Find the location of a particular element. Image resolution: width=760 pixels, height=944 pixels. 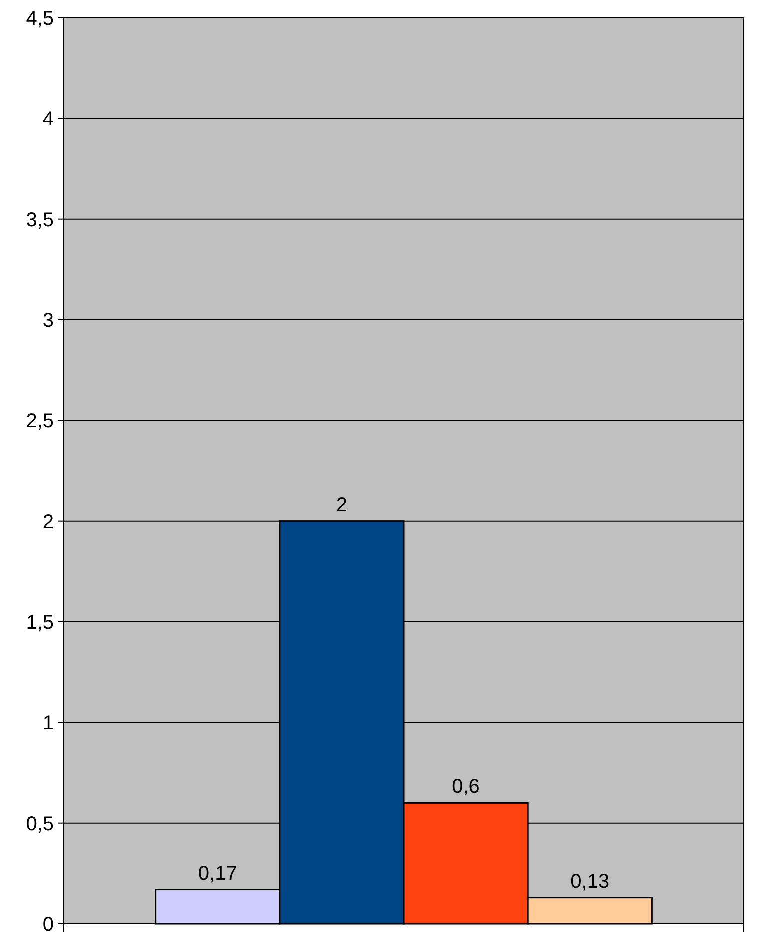

y-tick-label: 2,5 is located at coordinates (40, 421).